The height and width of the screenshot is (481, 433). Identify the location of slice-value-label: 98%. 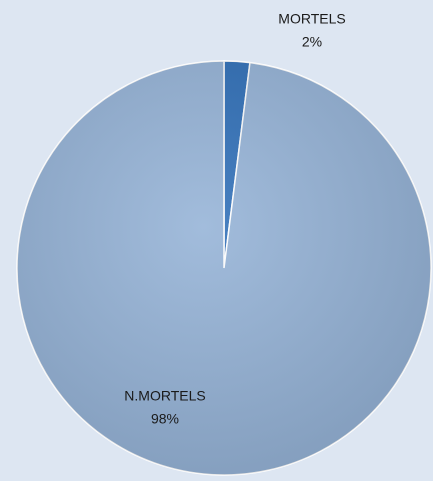
(165, 419).